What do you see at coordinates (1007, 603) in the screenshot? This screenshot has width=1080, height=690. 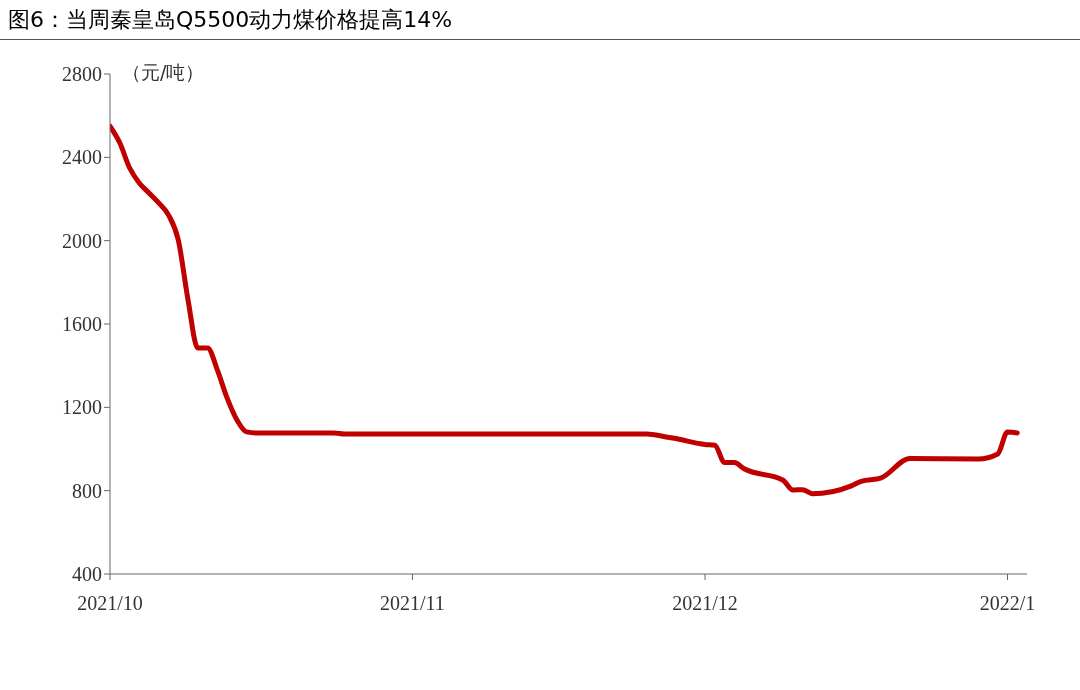 I see `x-tick-label: 2022/1` at bounding box center [1007, 603].